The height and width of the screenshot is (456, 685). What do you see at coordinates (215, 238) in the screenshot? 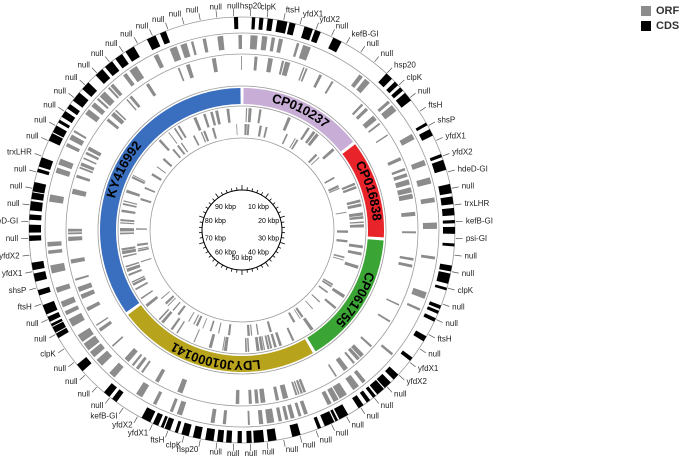
I see `scale-label: 70 kbp` at bounding box center [215, 238].